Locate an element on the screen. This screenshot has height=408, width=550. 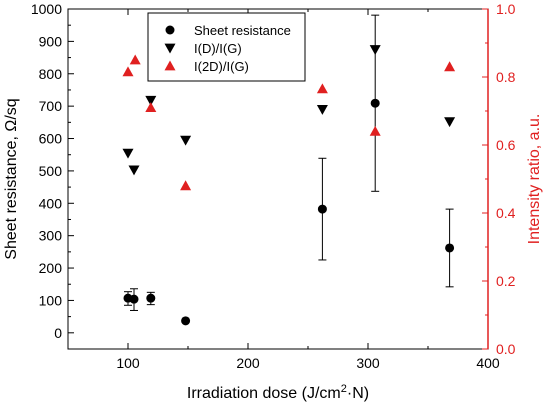
left-y-axis-ticks: 0 100 200 300 400 500 600 700 800 900 1000 is located at coordinates (52, 175).